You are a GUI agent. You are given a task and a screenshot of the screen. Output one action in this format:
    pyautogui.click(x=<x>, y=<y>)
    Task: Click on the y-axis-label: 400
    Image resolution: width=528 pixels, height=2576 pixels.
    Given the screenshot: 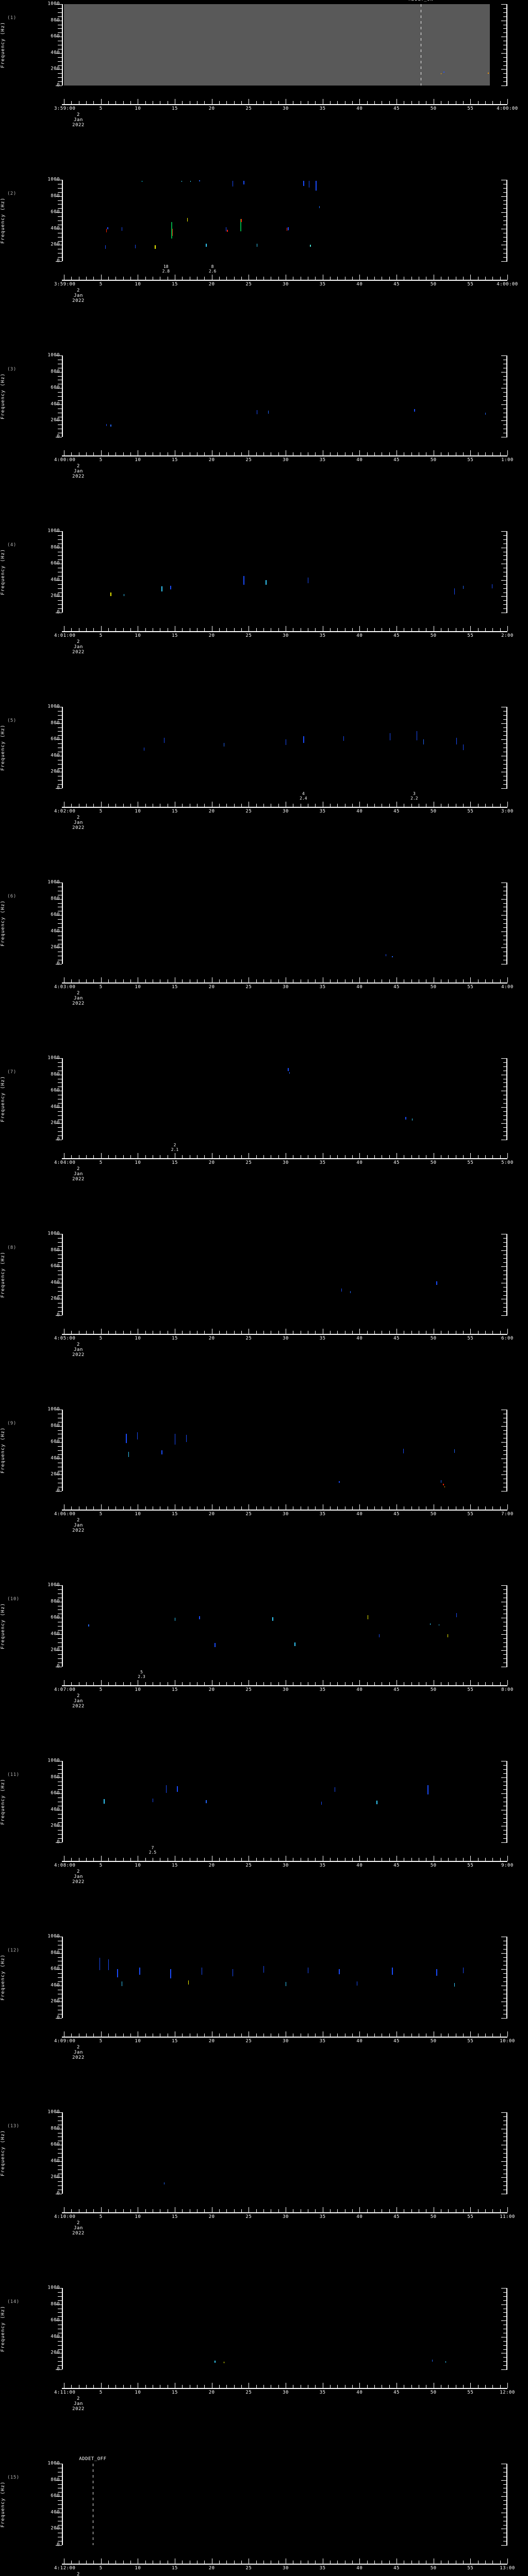 What is the action you would take?
    pyautogui.click(x=55, y=2161)
    